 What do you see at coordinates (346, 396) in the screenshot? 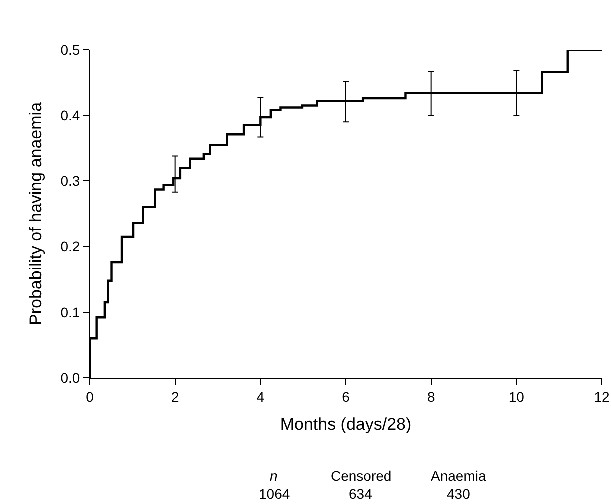
I see `x-tick-label: 6` at bounding box center [346, 396].